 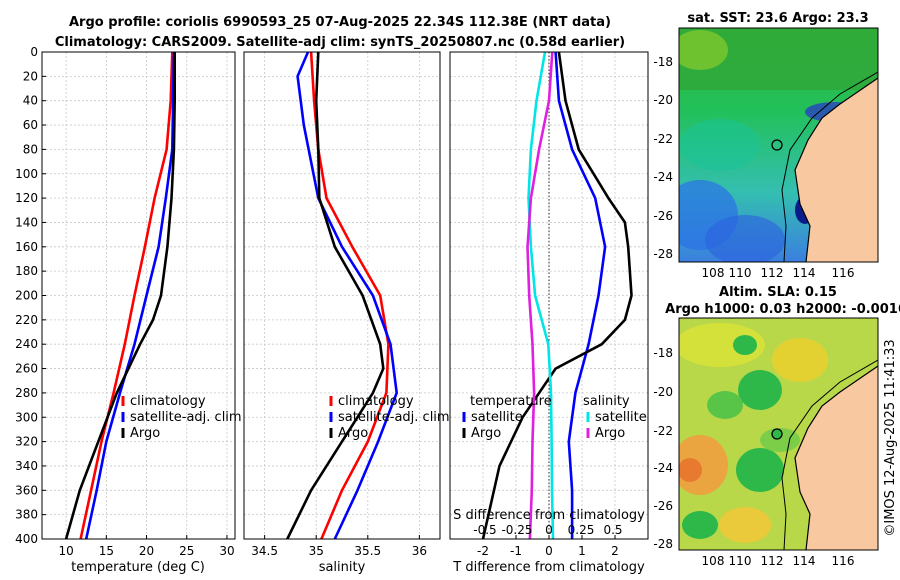 I want to click on series-s-satellite, so click(x=541, y=295).